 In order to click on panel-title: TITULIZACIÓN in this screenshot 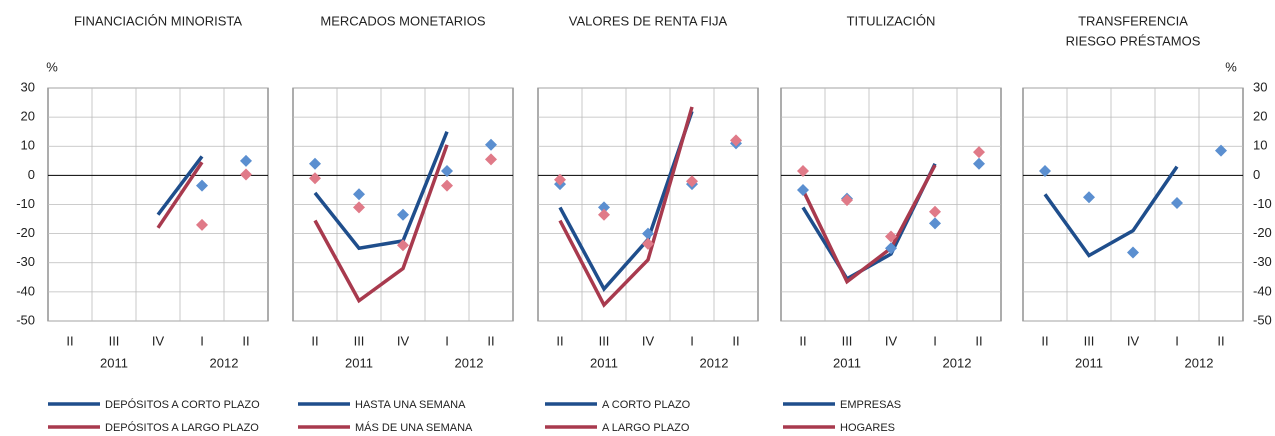, I will do `click(891, 20)`.